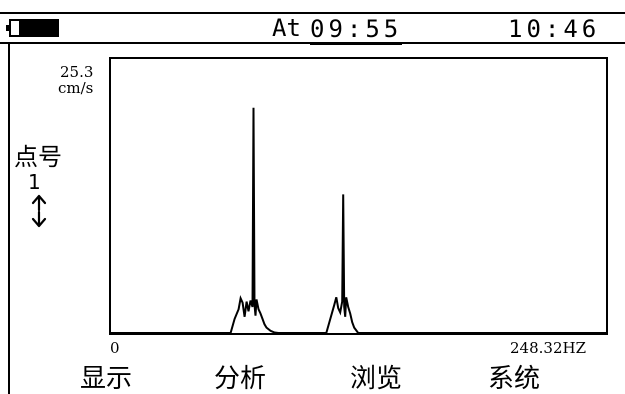 The image size is (625, 394). Describe the element at coordinates (312, 43) in the screenshot. I see `status-bar-bottom-border` at that location.